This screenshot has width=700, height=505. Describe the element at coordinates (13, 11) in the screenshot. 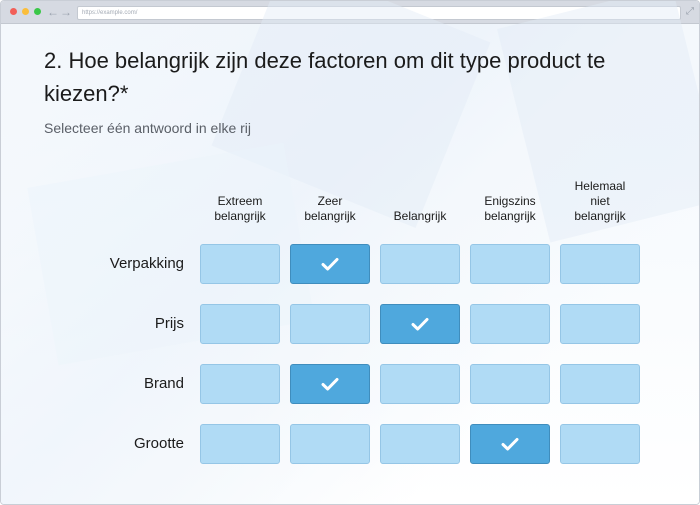

I see `close-window-button` at that location.